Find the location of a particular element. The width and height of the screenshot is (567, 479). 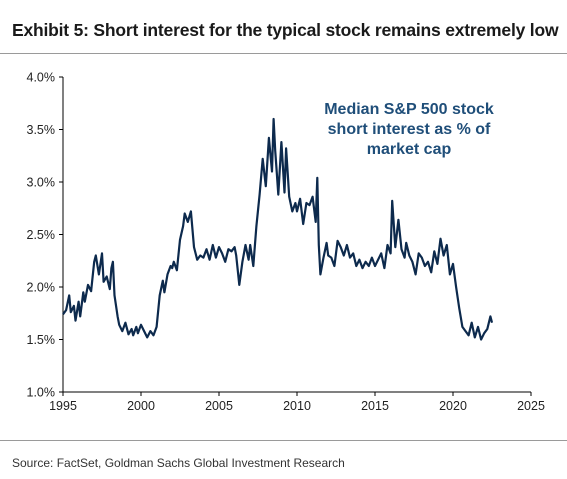

x-tick-label: 2015 is located at coordinates (375, 406).